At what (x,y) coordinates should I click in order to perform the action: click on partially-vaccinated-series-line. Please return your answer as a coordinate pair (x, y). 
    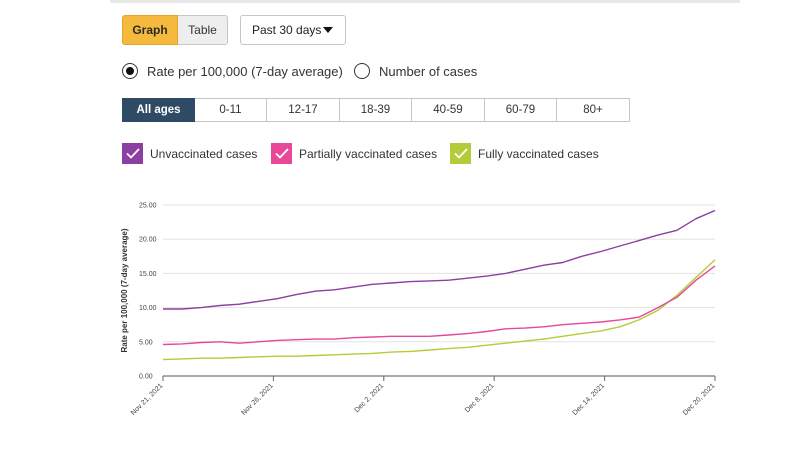
    Looking at the image, I should click on (439, 305).